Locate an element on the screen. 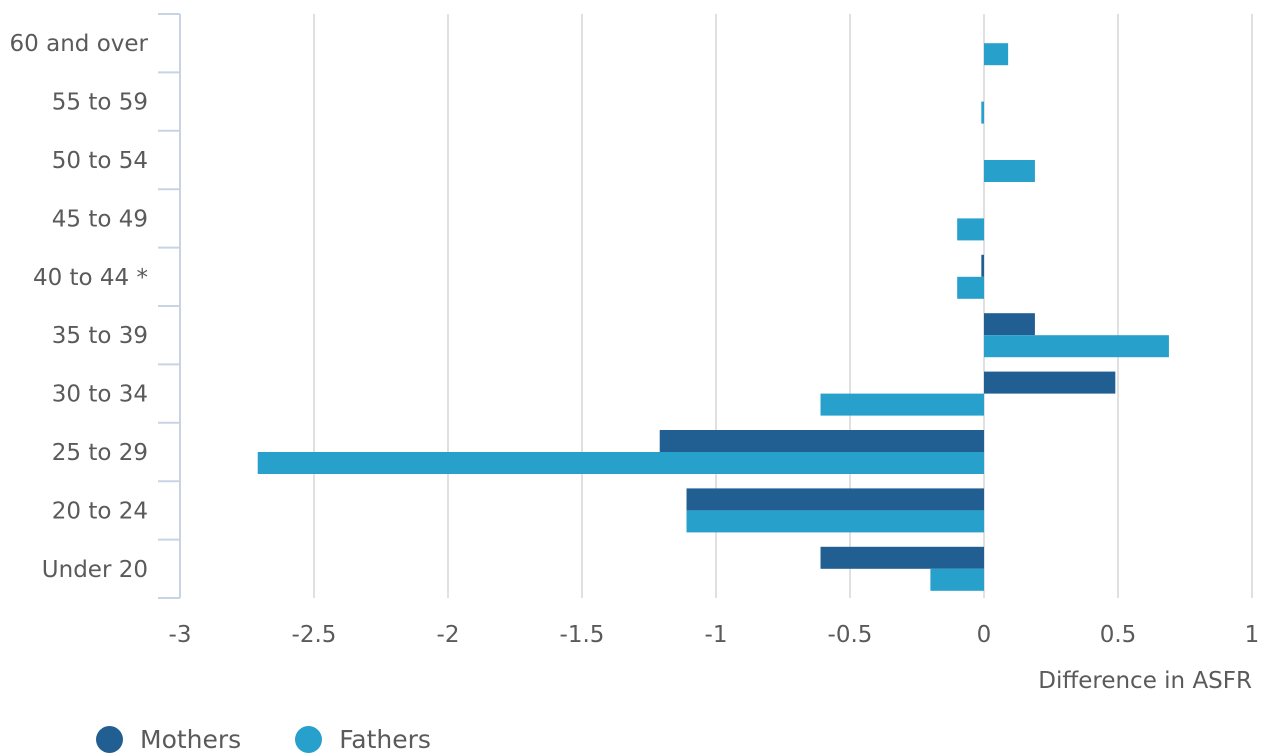 Image resolution: width=1263 pixels, height=756 pixels. y-tick-label: 60 and over is located at coordinates (79, 44).